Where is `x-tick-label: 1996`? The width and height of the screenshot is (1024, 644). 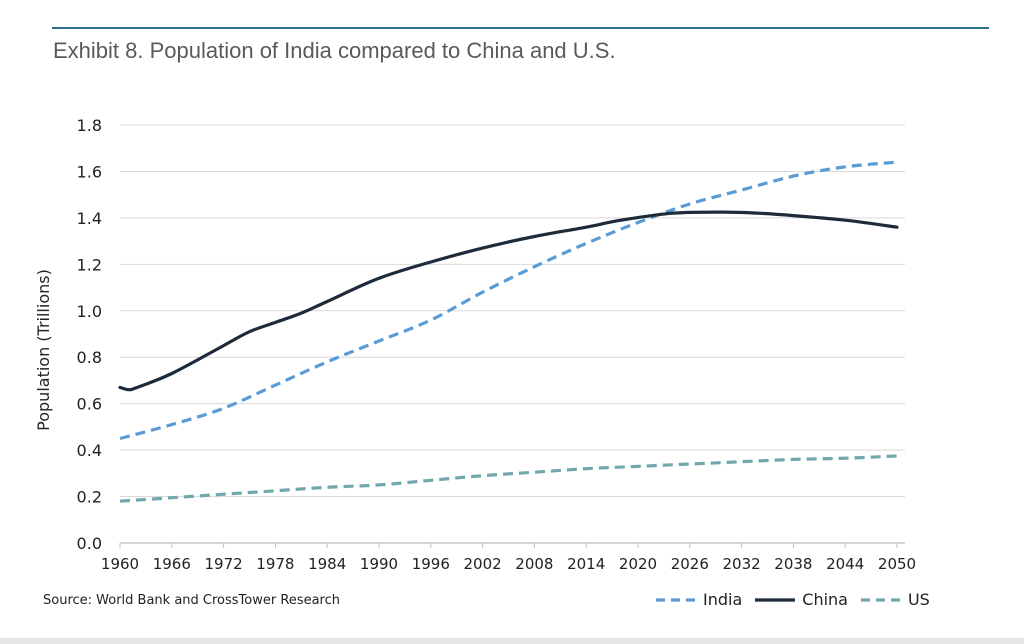 x-tick-label: 1996 is located at coordinates (431, 564).